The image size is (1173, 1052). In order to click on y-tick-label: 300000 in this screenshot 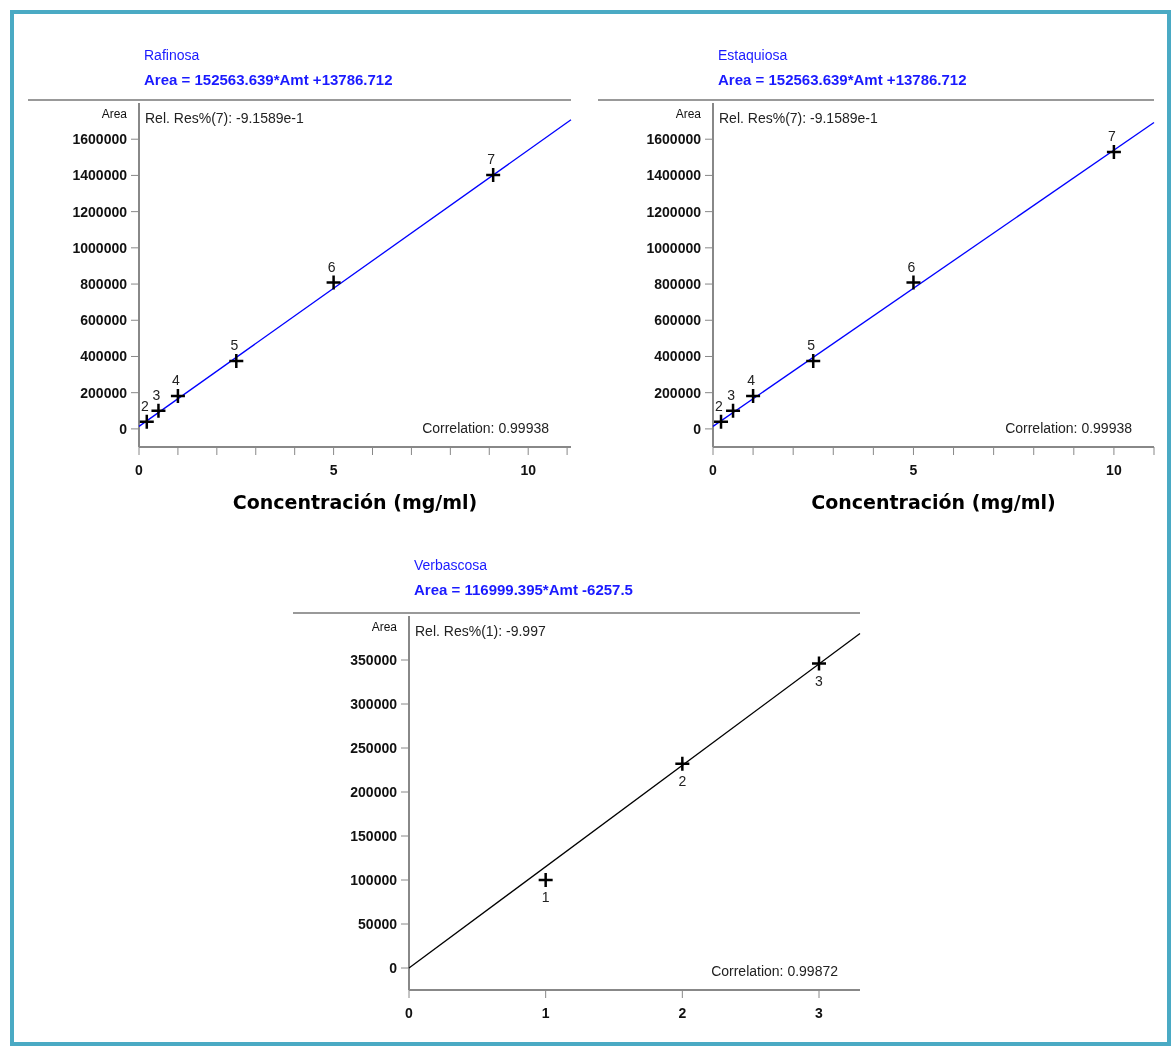, I will do `click(374, 704)`.